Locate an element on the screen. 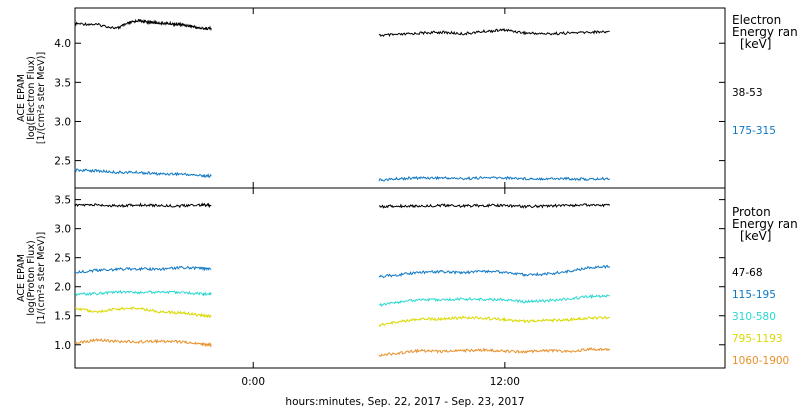 This screenshot has width=800, height=410. y-tick-label: 4.0 is located at coordinates (62, 44).